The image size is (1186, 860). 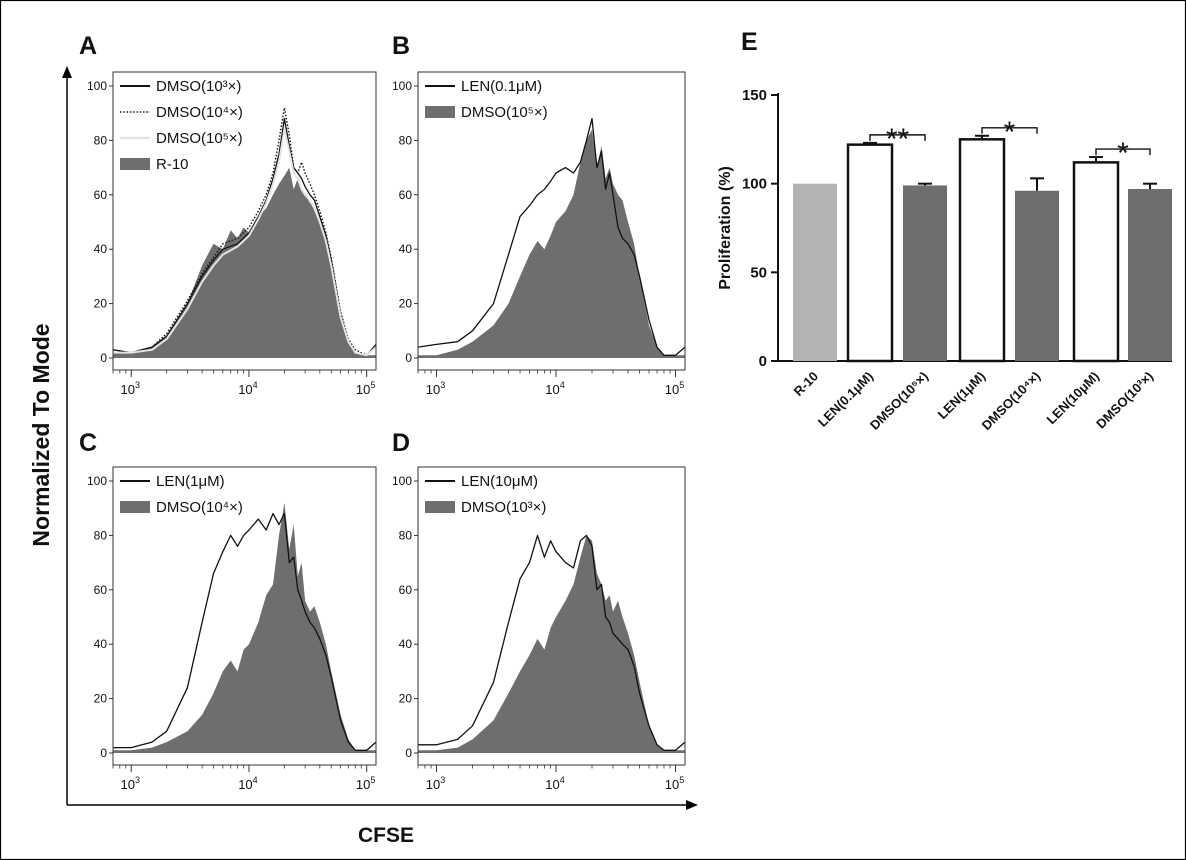 I want to click on panel-label: D, so click(x=401, y=443).